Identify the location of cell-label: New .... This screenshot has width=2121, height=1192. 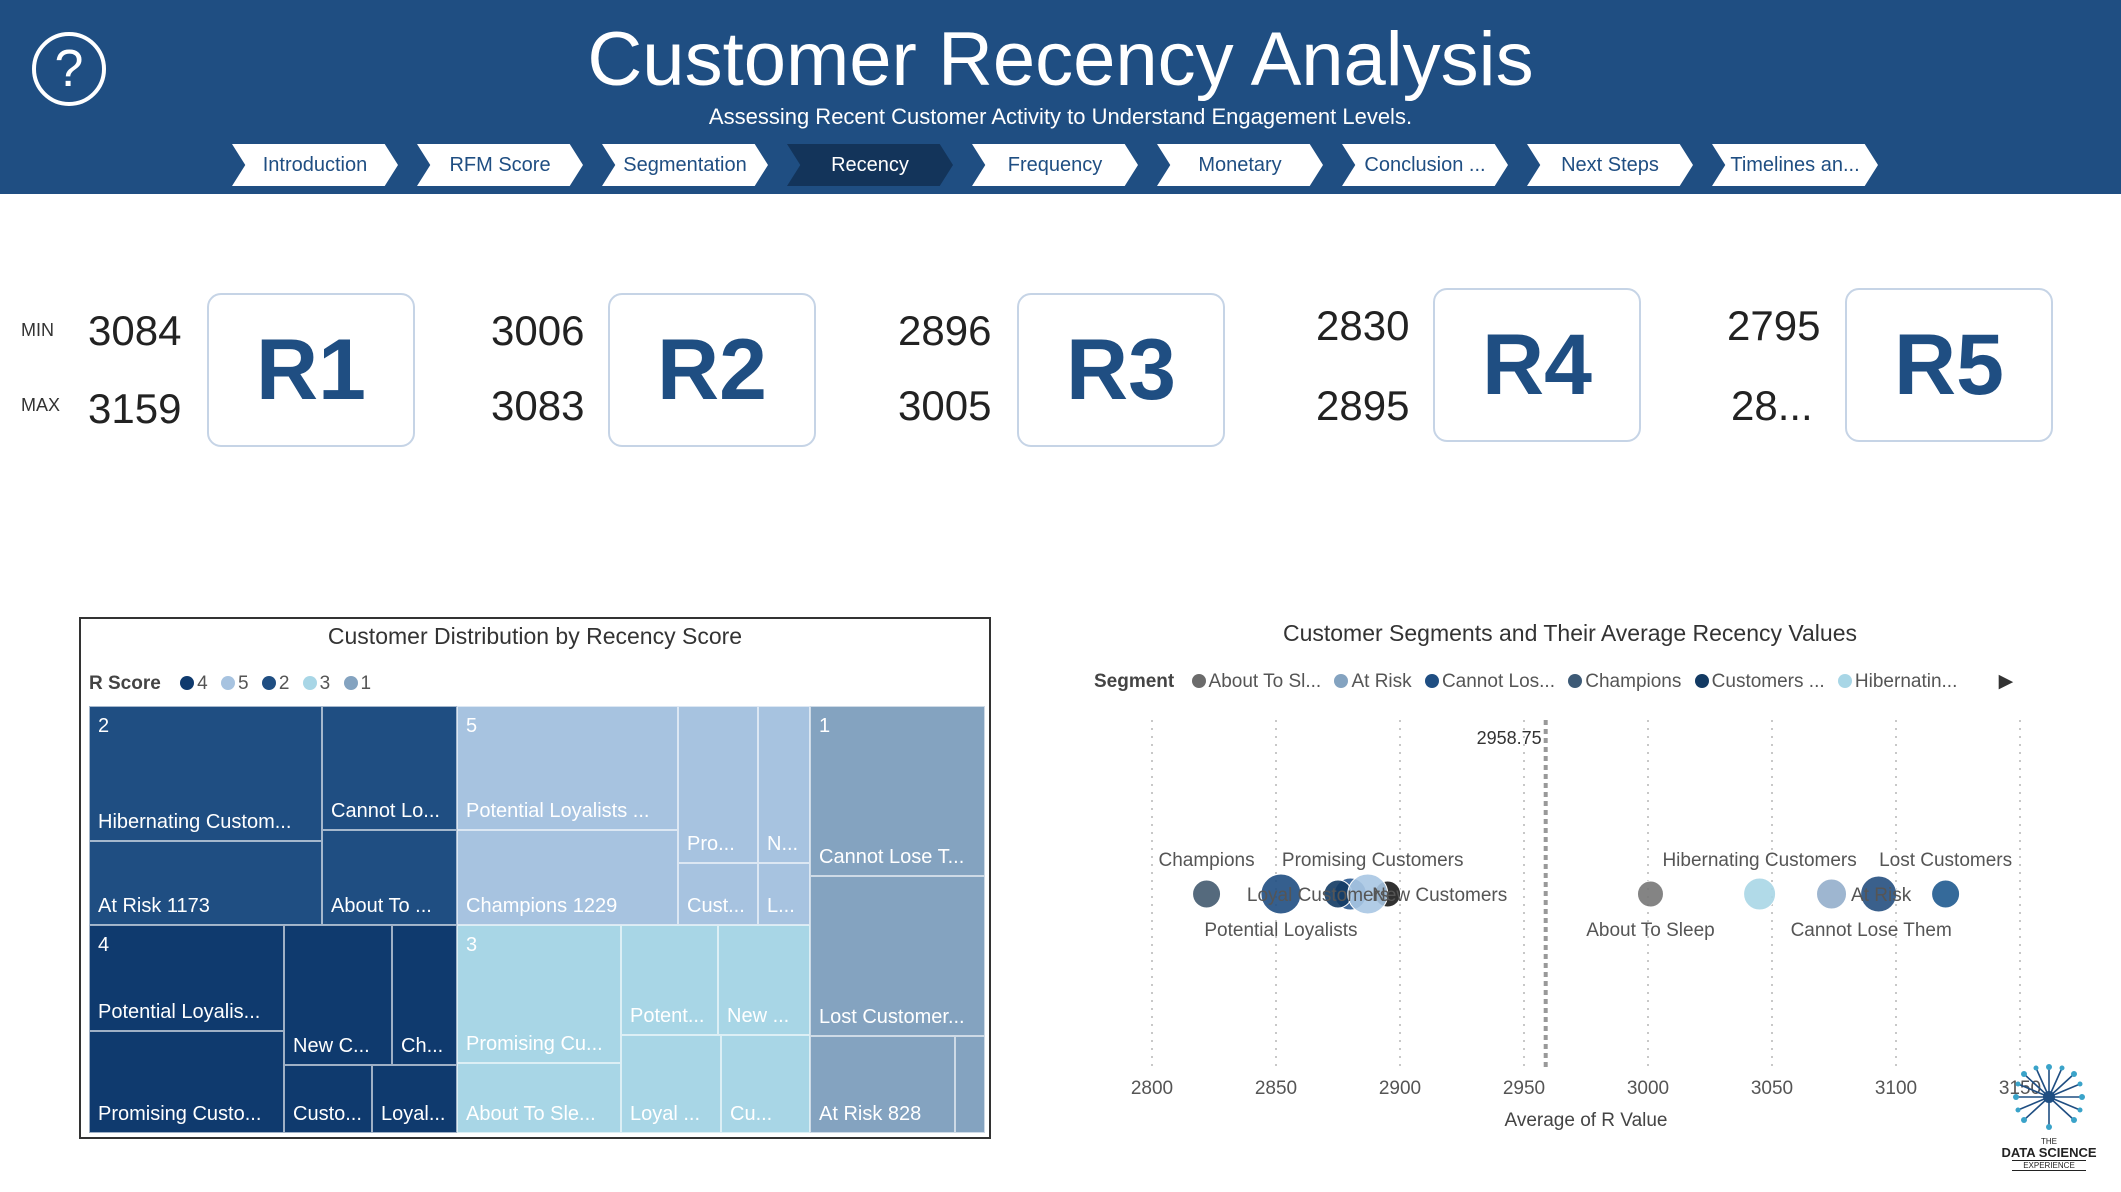
(758, 1016).